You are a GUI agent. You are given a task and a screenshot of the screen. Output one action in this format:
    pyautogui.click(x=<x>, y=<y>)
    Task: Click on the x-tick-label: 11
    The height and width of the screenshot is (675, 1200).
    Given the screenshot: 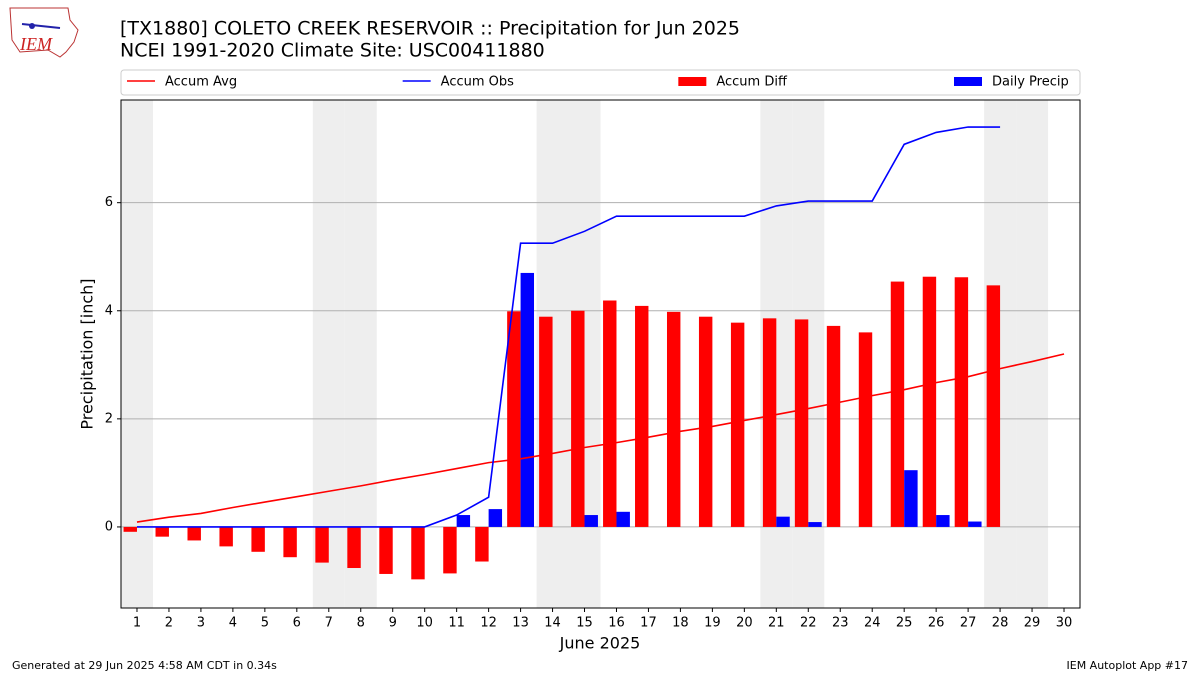 What is the action you would take?
    pyautogui.click(x=456, y=623)
    